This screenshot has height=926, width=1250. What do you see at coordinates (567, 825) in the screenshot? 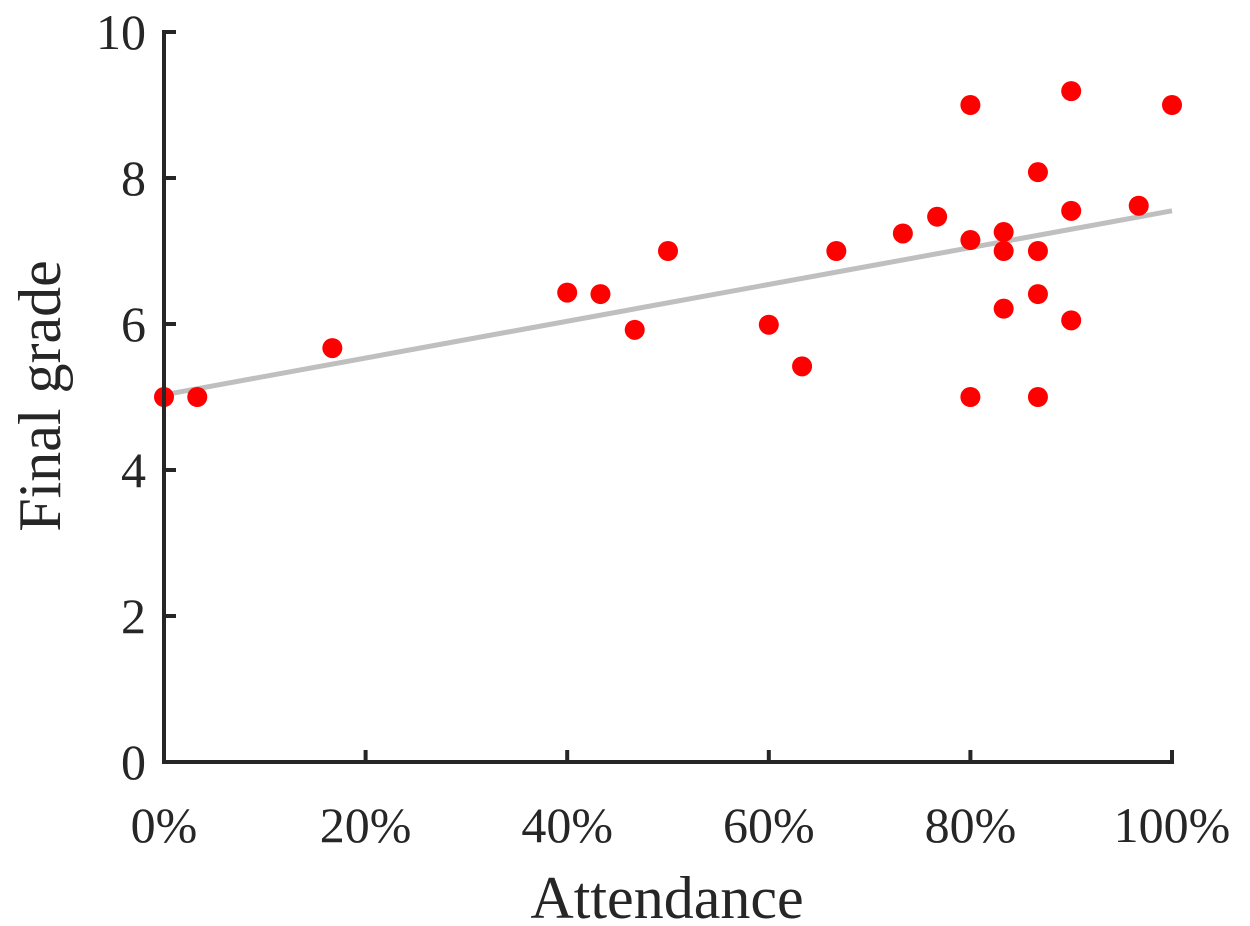
I see `x-tick-label-2: 40%` at bounding box center [567, 825].